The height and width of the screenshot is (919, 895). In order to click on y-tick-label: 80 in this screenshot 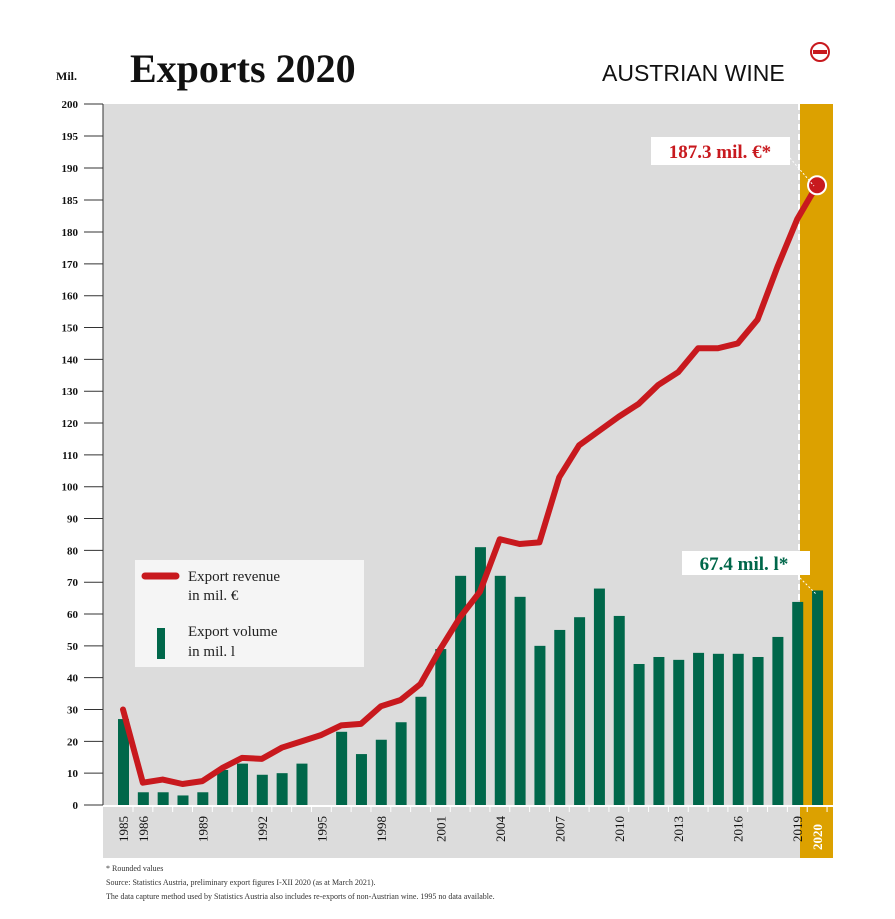, I will do `click(73, 551)`.